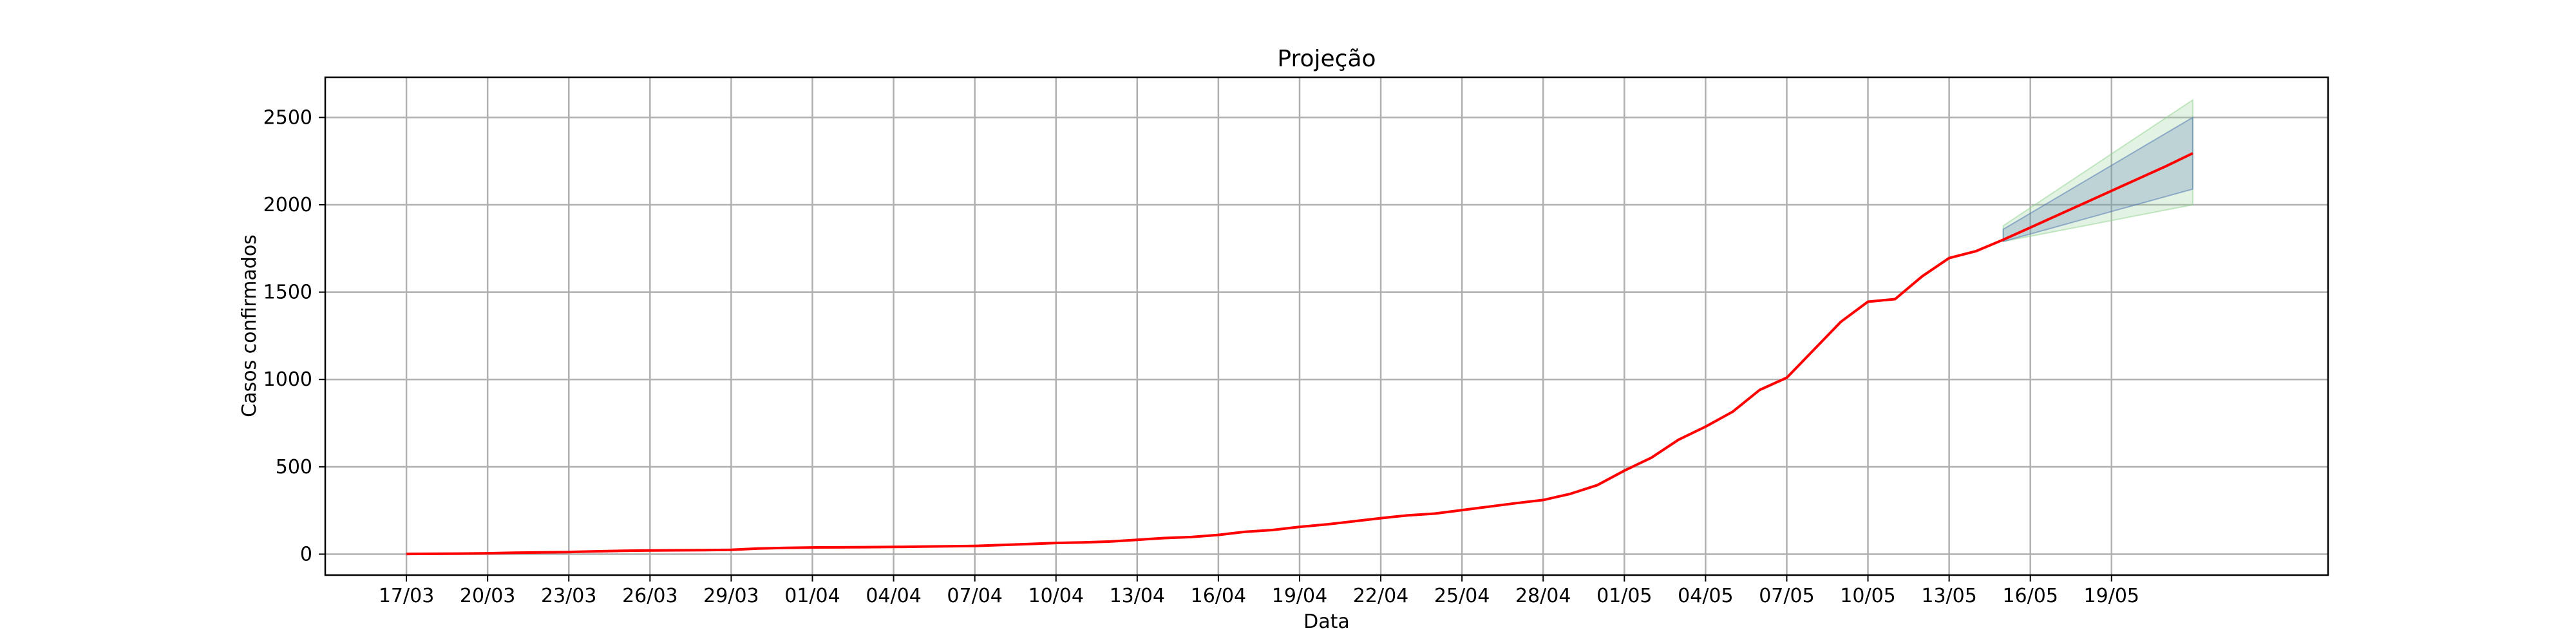 The width and height of the screenshot is (2576, 644). Describe the element at coordinates (487, 596) in the screenshot. I see `x-tick-label: 20/03` at that location.